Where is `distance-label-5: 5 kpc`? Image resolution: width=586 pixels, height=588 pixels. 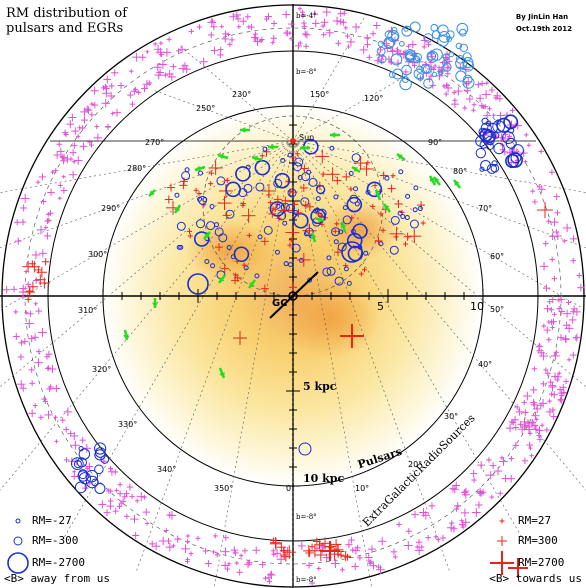 distance-label-5: 5 kpc is located at coordinates (320, 386).